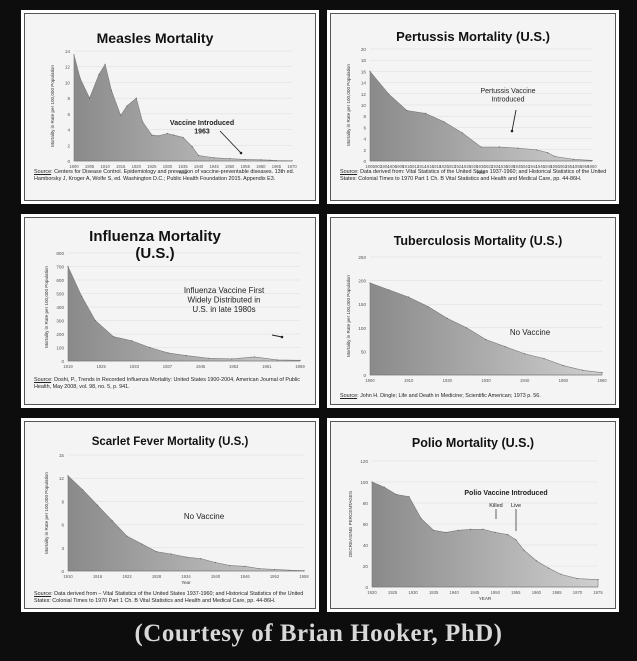 This screenshot has width=637, height=661. I want to click on x-tick-label: 1944, so click(533, 166).